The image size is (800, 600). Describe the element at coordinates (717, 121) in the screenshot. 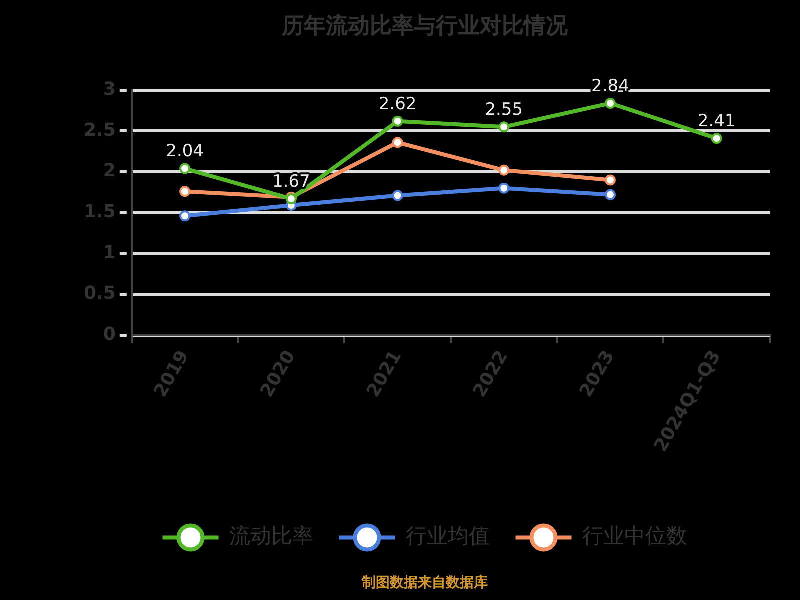

I see `data-label: 2.41` at that location.